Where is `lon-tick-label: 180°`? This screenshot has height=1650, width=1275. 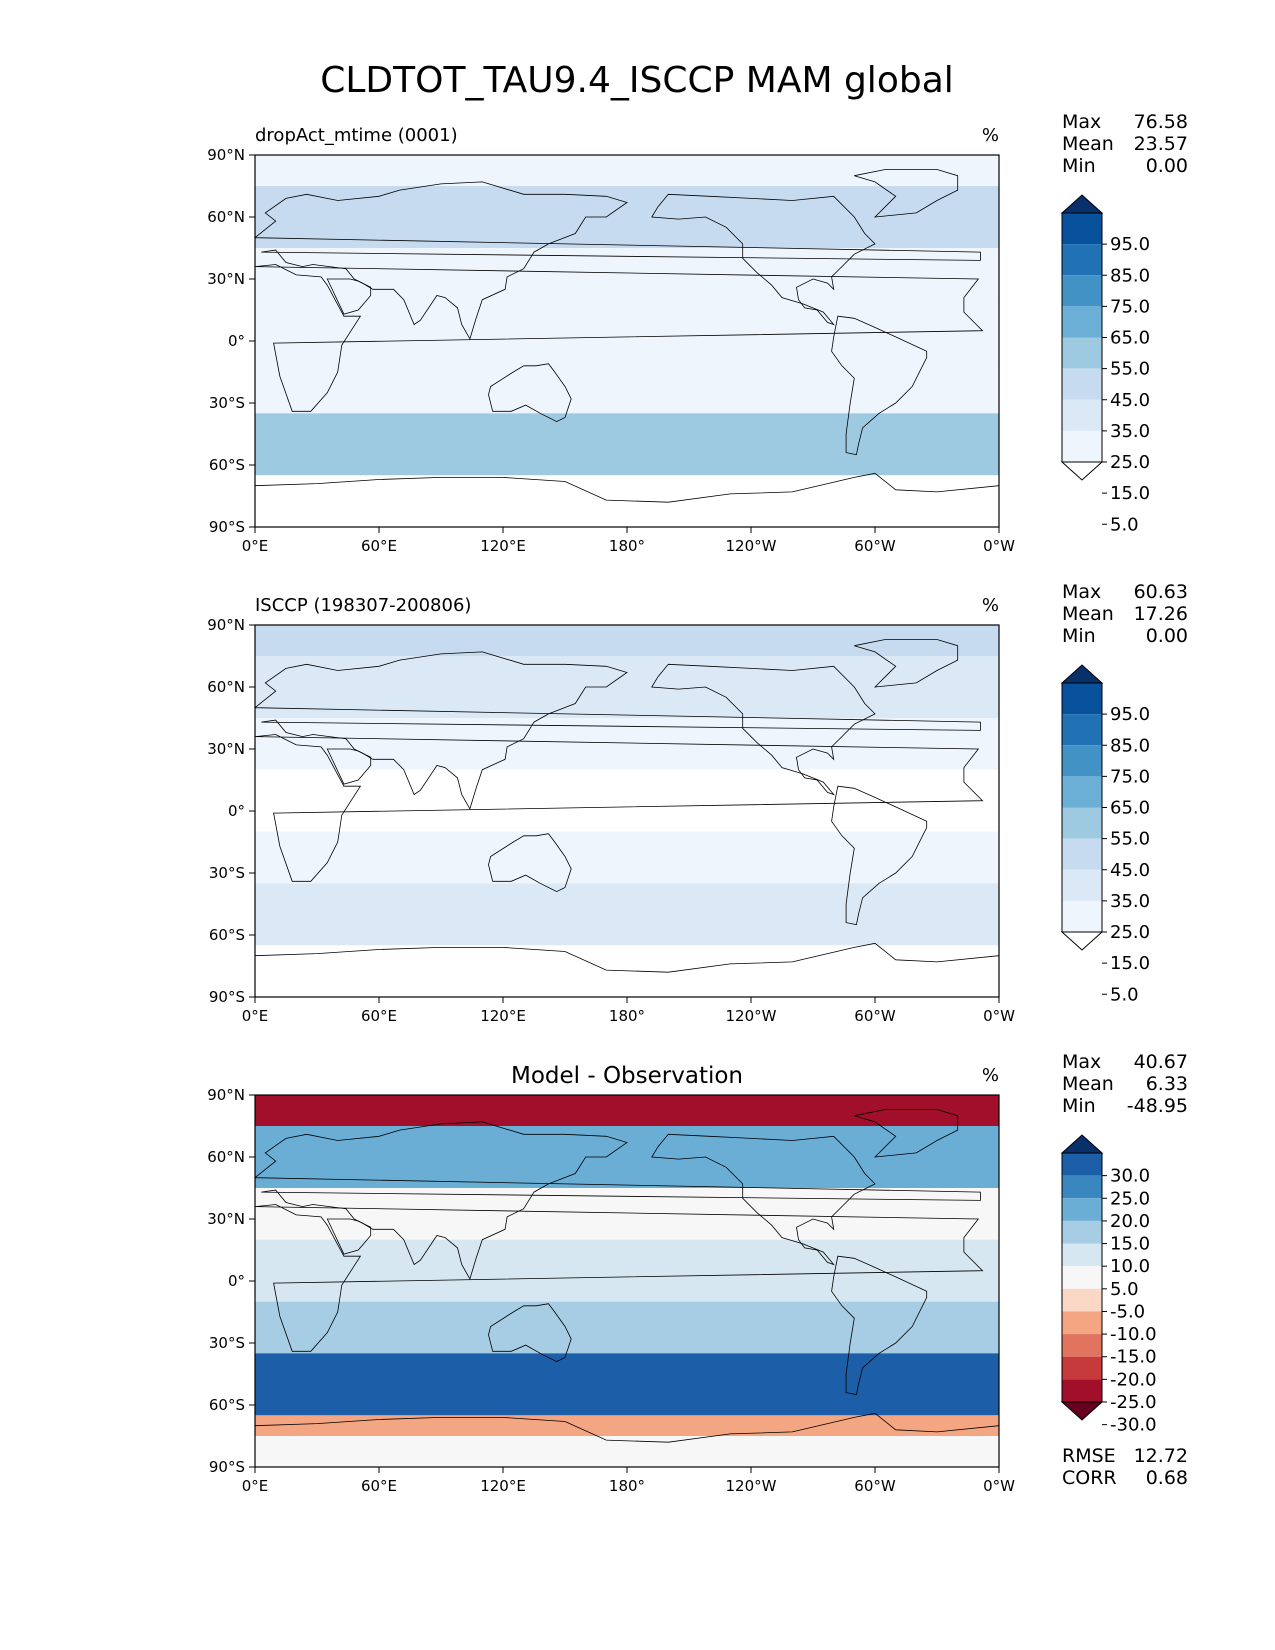 lon-tick-label: 180° is located at coordinates (627, 1016).